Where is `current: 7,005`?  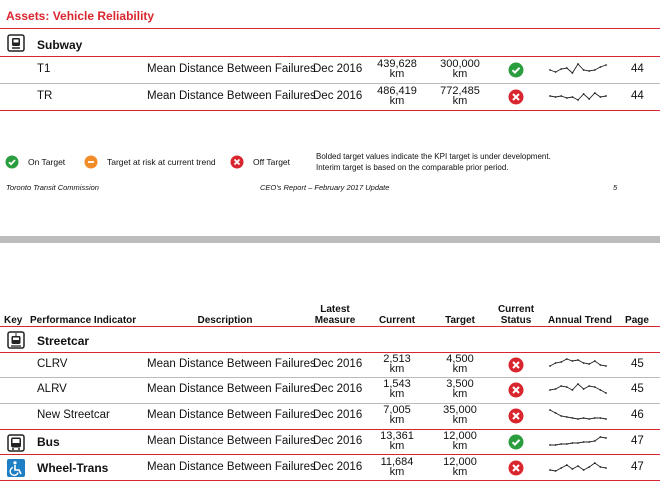 current: 7,005 is located at coordinates (397, 410).